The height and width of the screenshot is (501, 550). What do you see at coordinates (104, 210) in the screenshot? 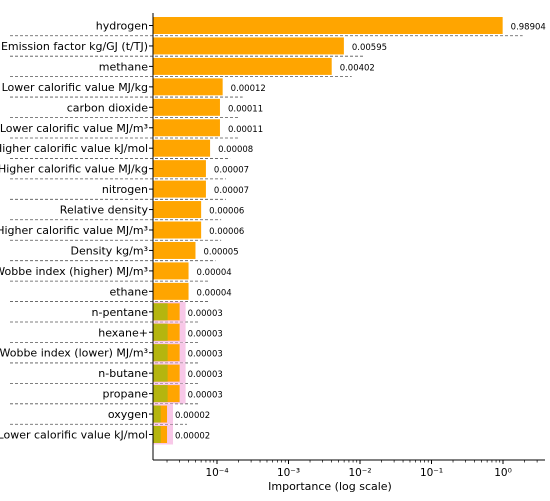
I see `category-label: Relative density` at bounding box center [104, 210].